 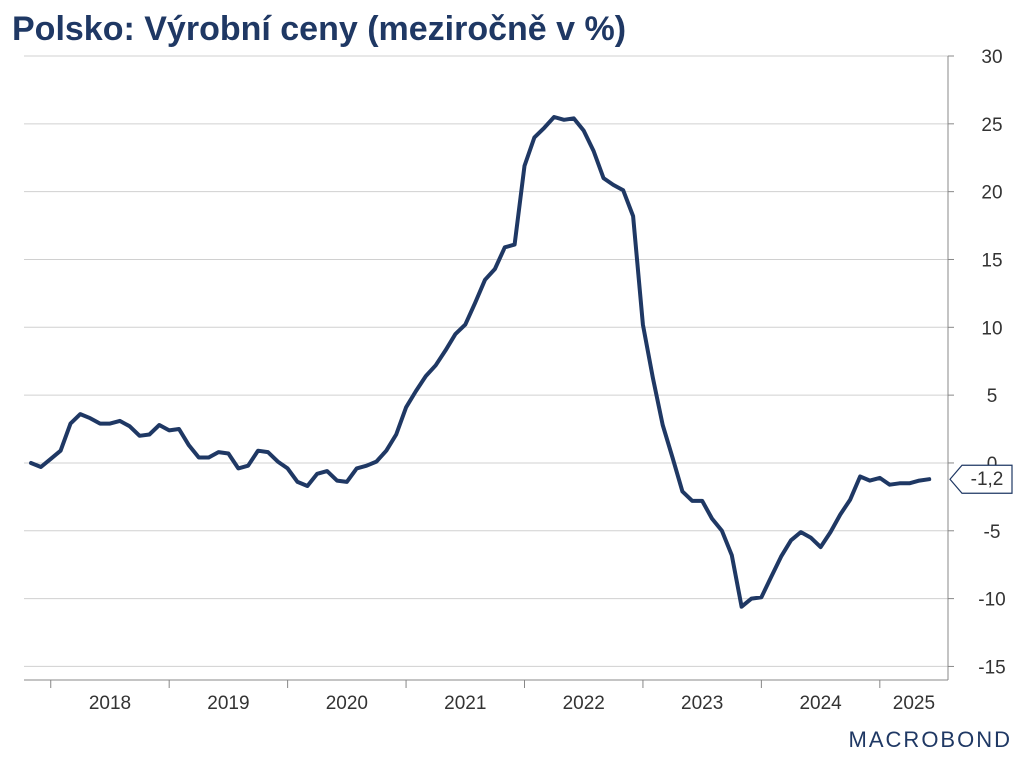 I want to click on last-value-callout: -1,2, so click(x=981, y=479).